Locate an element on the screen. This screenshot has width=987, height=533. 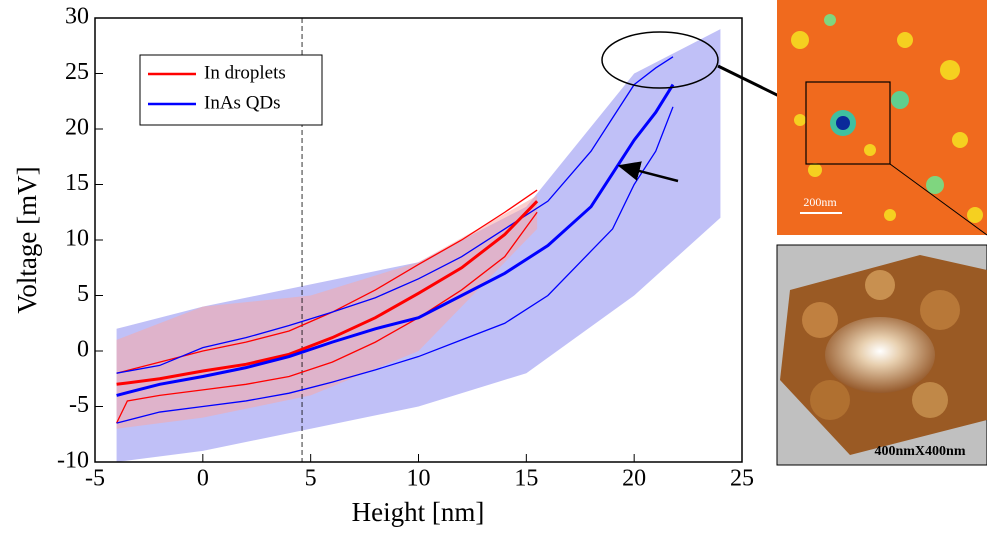
x-tick-label: -5 is located at coordinates (95, 479).